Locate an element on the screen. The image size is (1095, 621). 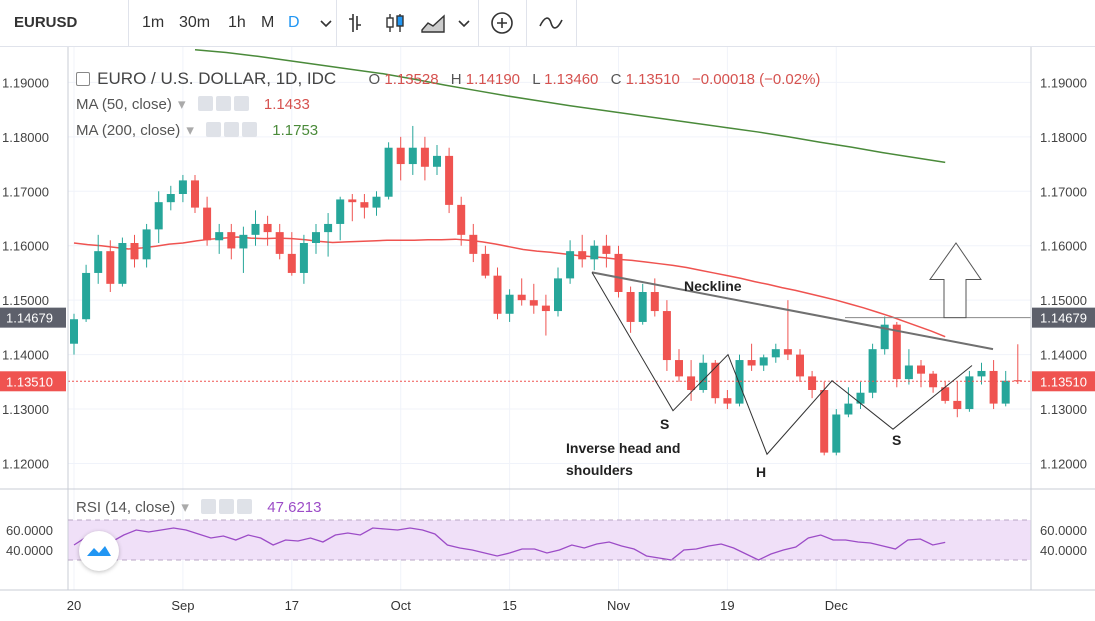
price-tick-label: 1.14000 is located at coordinates (25, 355).